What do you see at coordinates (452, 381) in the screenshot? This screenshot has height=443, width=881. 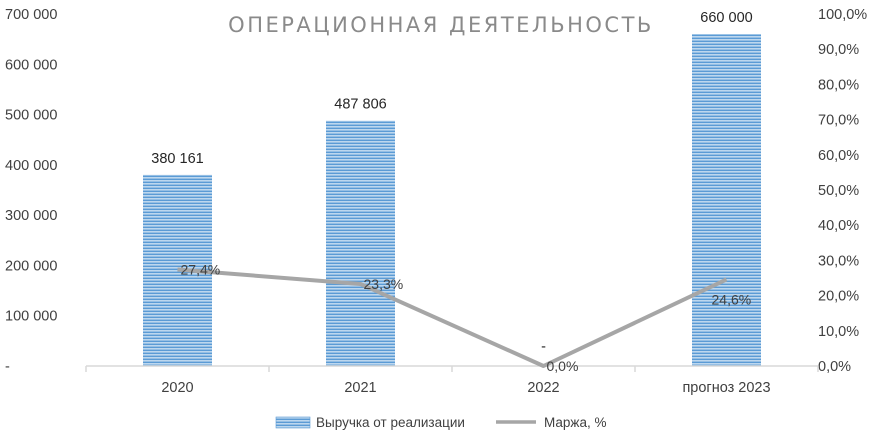 I see `x-axis: 2020 2021 2022 прогноз 2023` at bounding box center [452, 381].